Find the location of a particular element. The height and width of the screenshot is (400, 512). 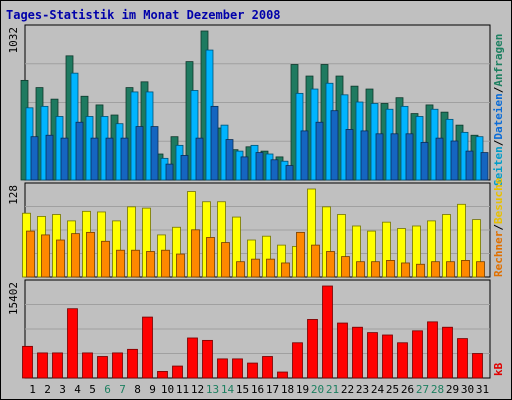

legend-top: Seiten/Dateien/Anfragen is located at coordinates (498, 110).